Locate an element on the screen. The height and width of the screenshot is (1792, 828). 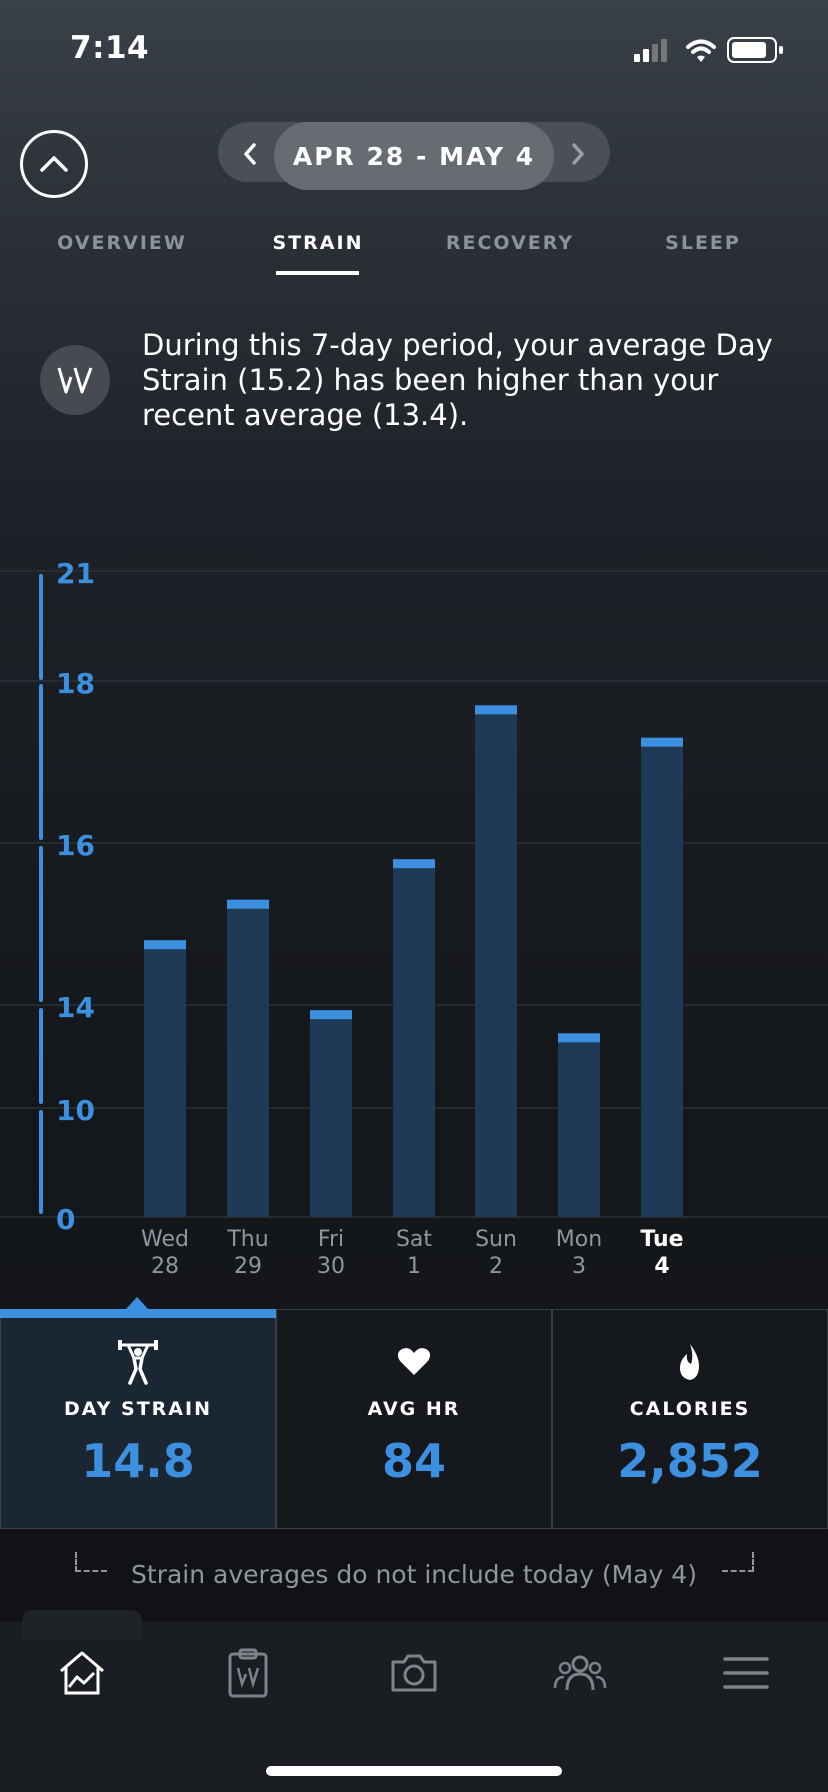
nav-home is located at coordinates (82, 1673).